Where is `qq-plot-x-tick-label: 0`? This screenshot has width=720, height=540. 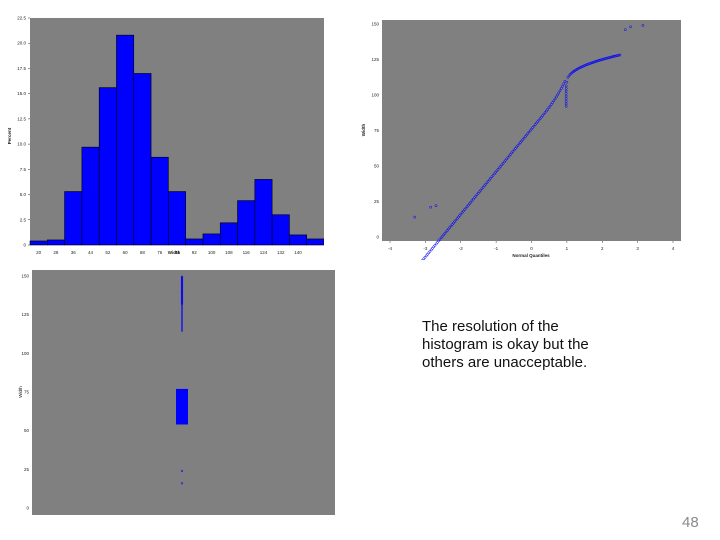
qq-plot-x-tick-label: 0 is located at coordinates (531, 248).